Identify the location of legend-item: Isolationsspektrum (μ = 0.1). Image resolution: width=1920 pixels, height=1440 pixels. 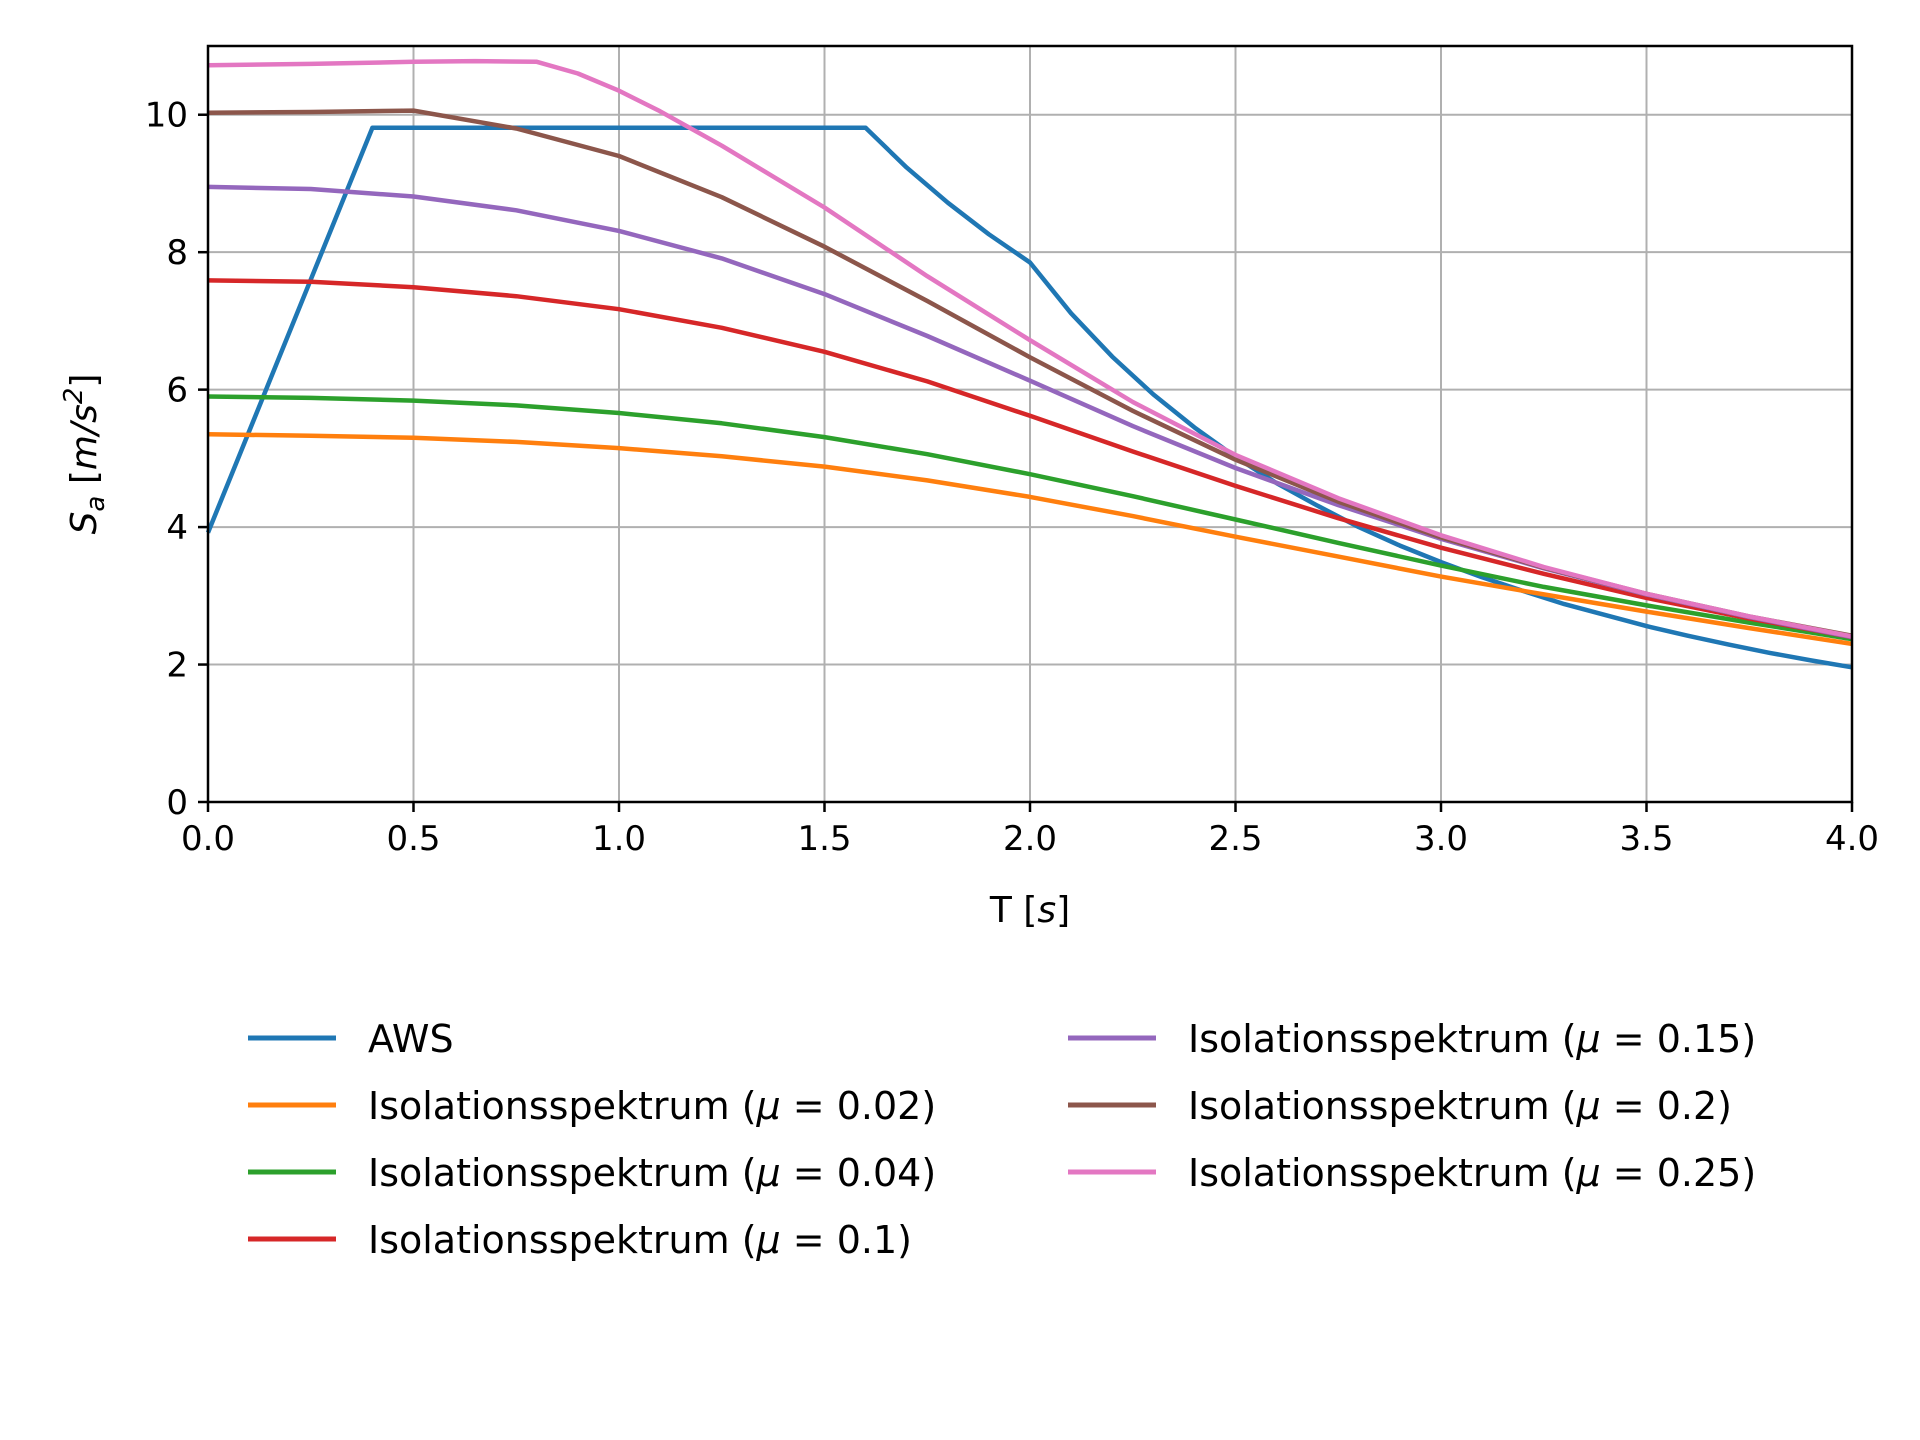
(580, 1240).